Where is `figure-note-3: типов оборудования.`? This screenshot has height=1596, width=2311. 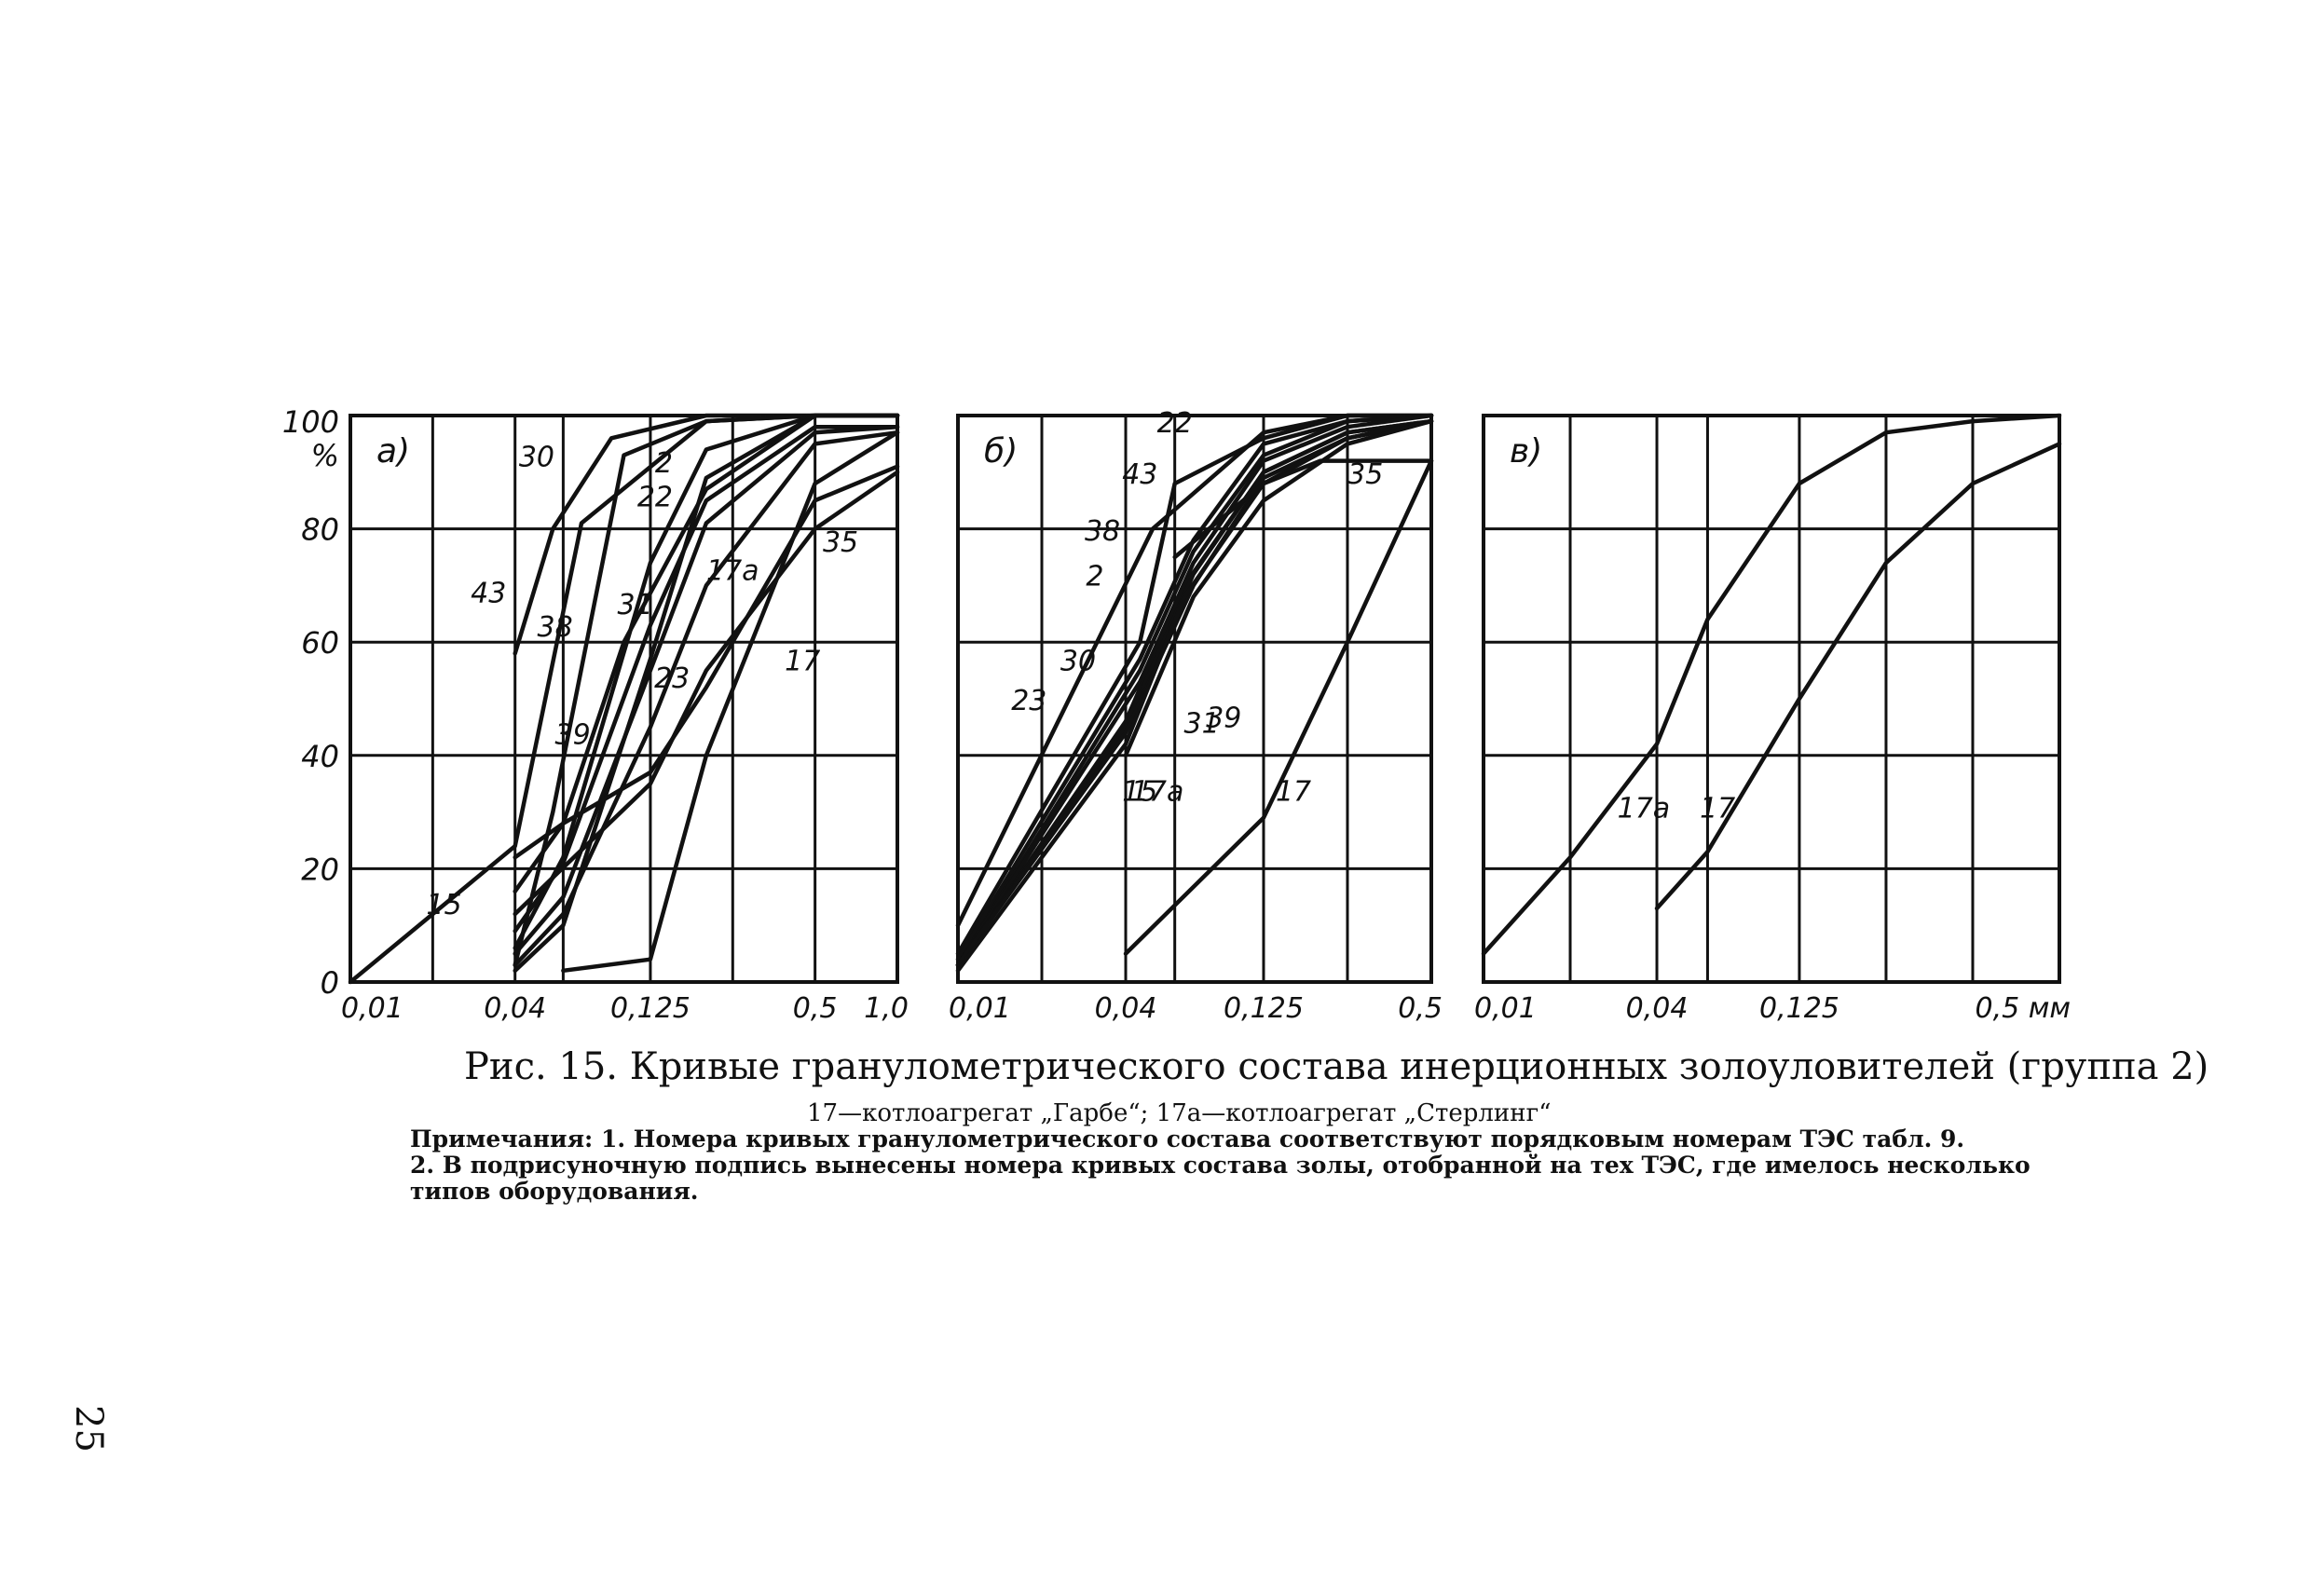
figure-note-3: типов оборудования. is located at coordinates (554, 1191).